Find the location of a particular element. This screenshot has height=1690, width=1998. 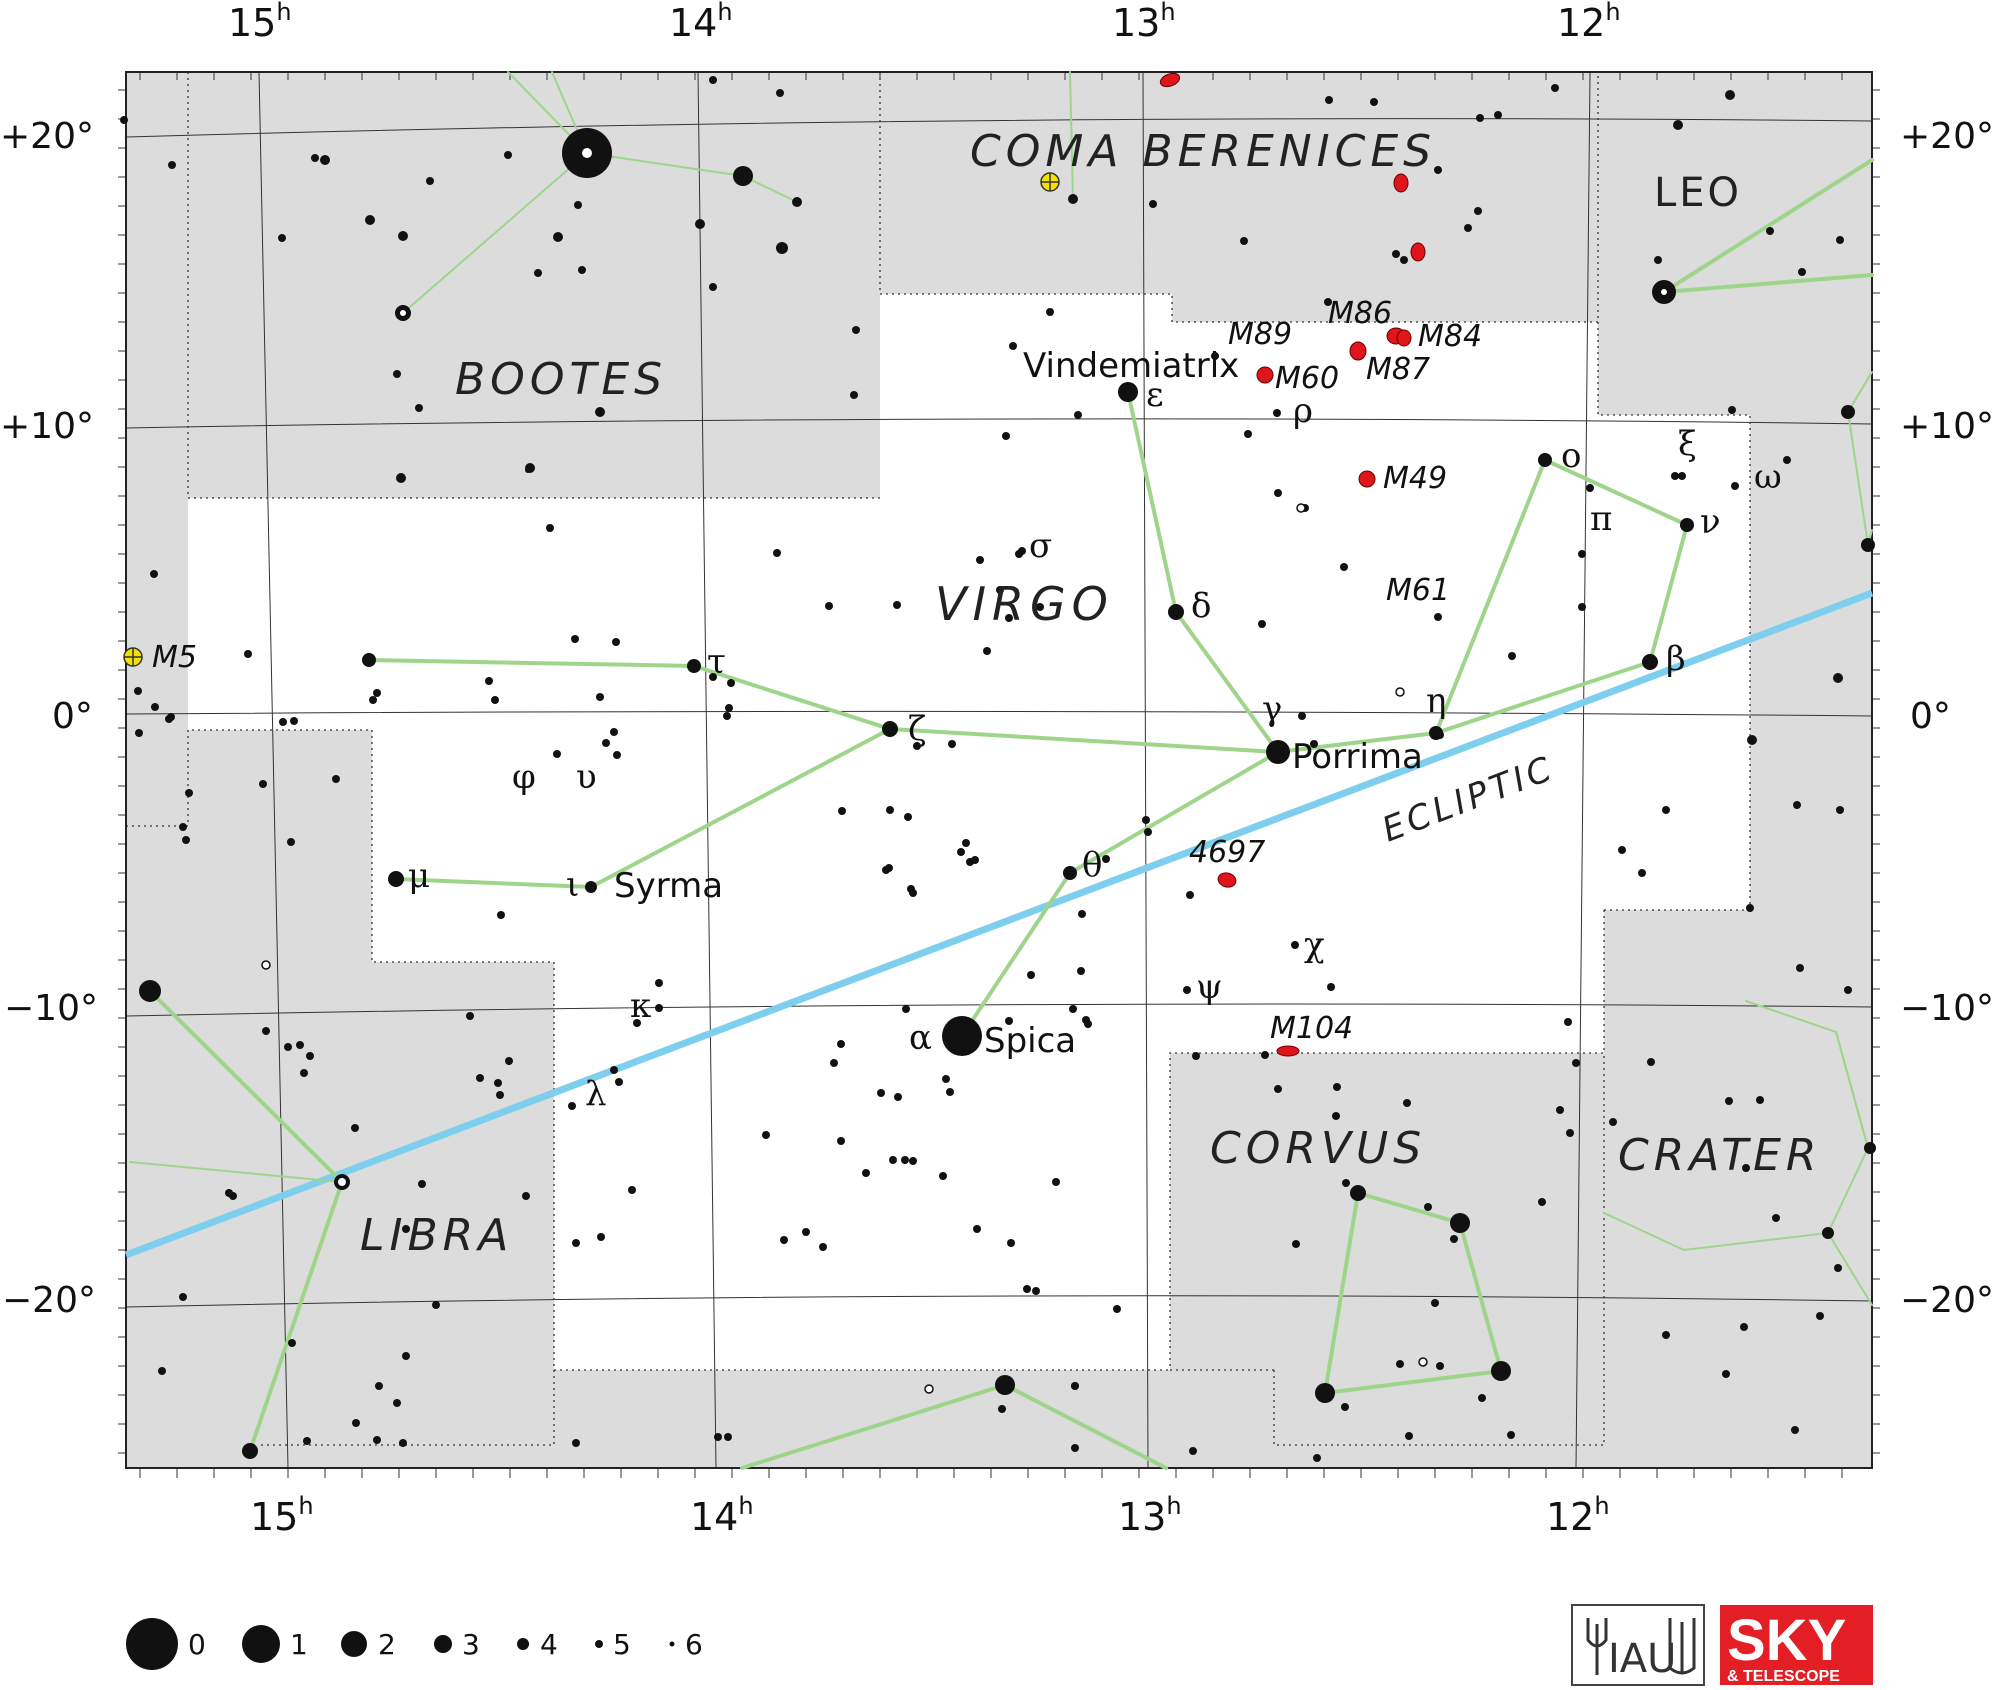

bayer-label: τ is located at coordinates (716, 662).